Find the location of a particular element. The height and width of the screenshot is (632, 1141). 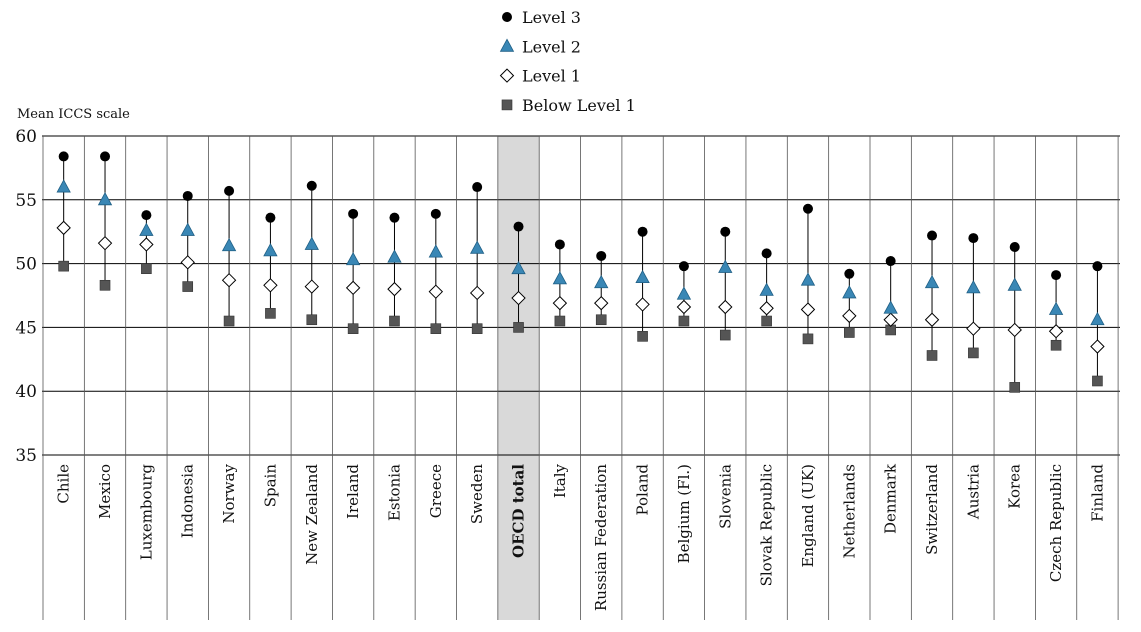

category-label: Poland is located at coordinates (643, 490).